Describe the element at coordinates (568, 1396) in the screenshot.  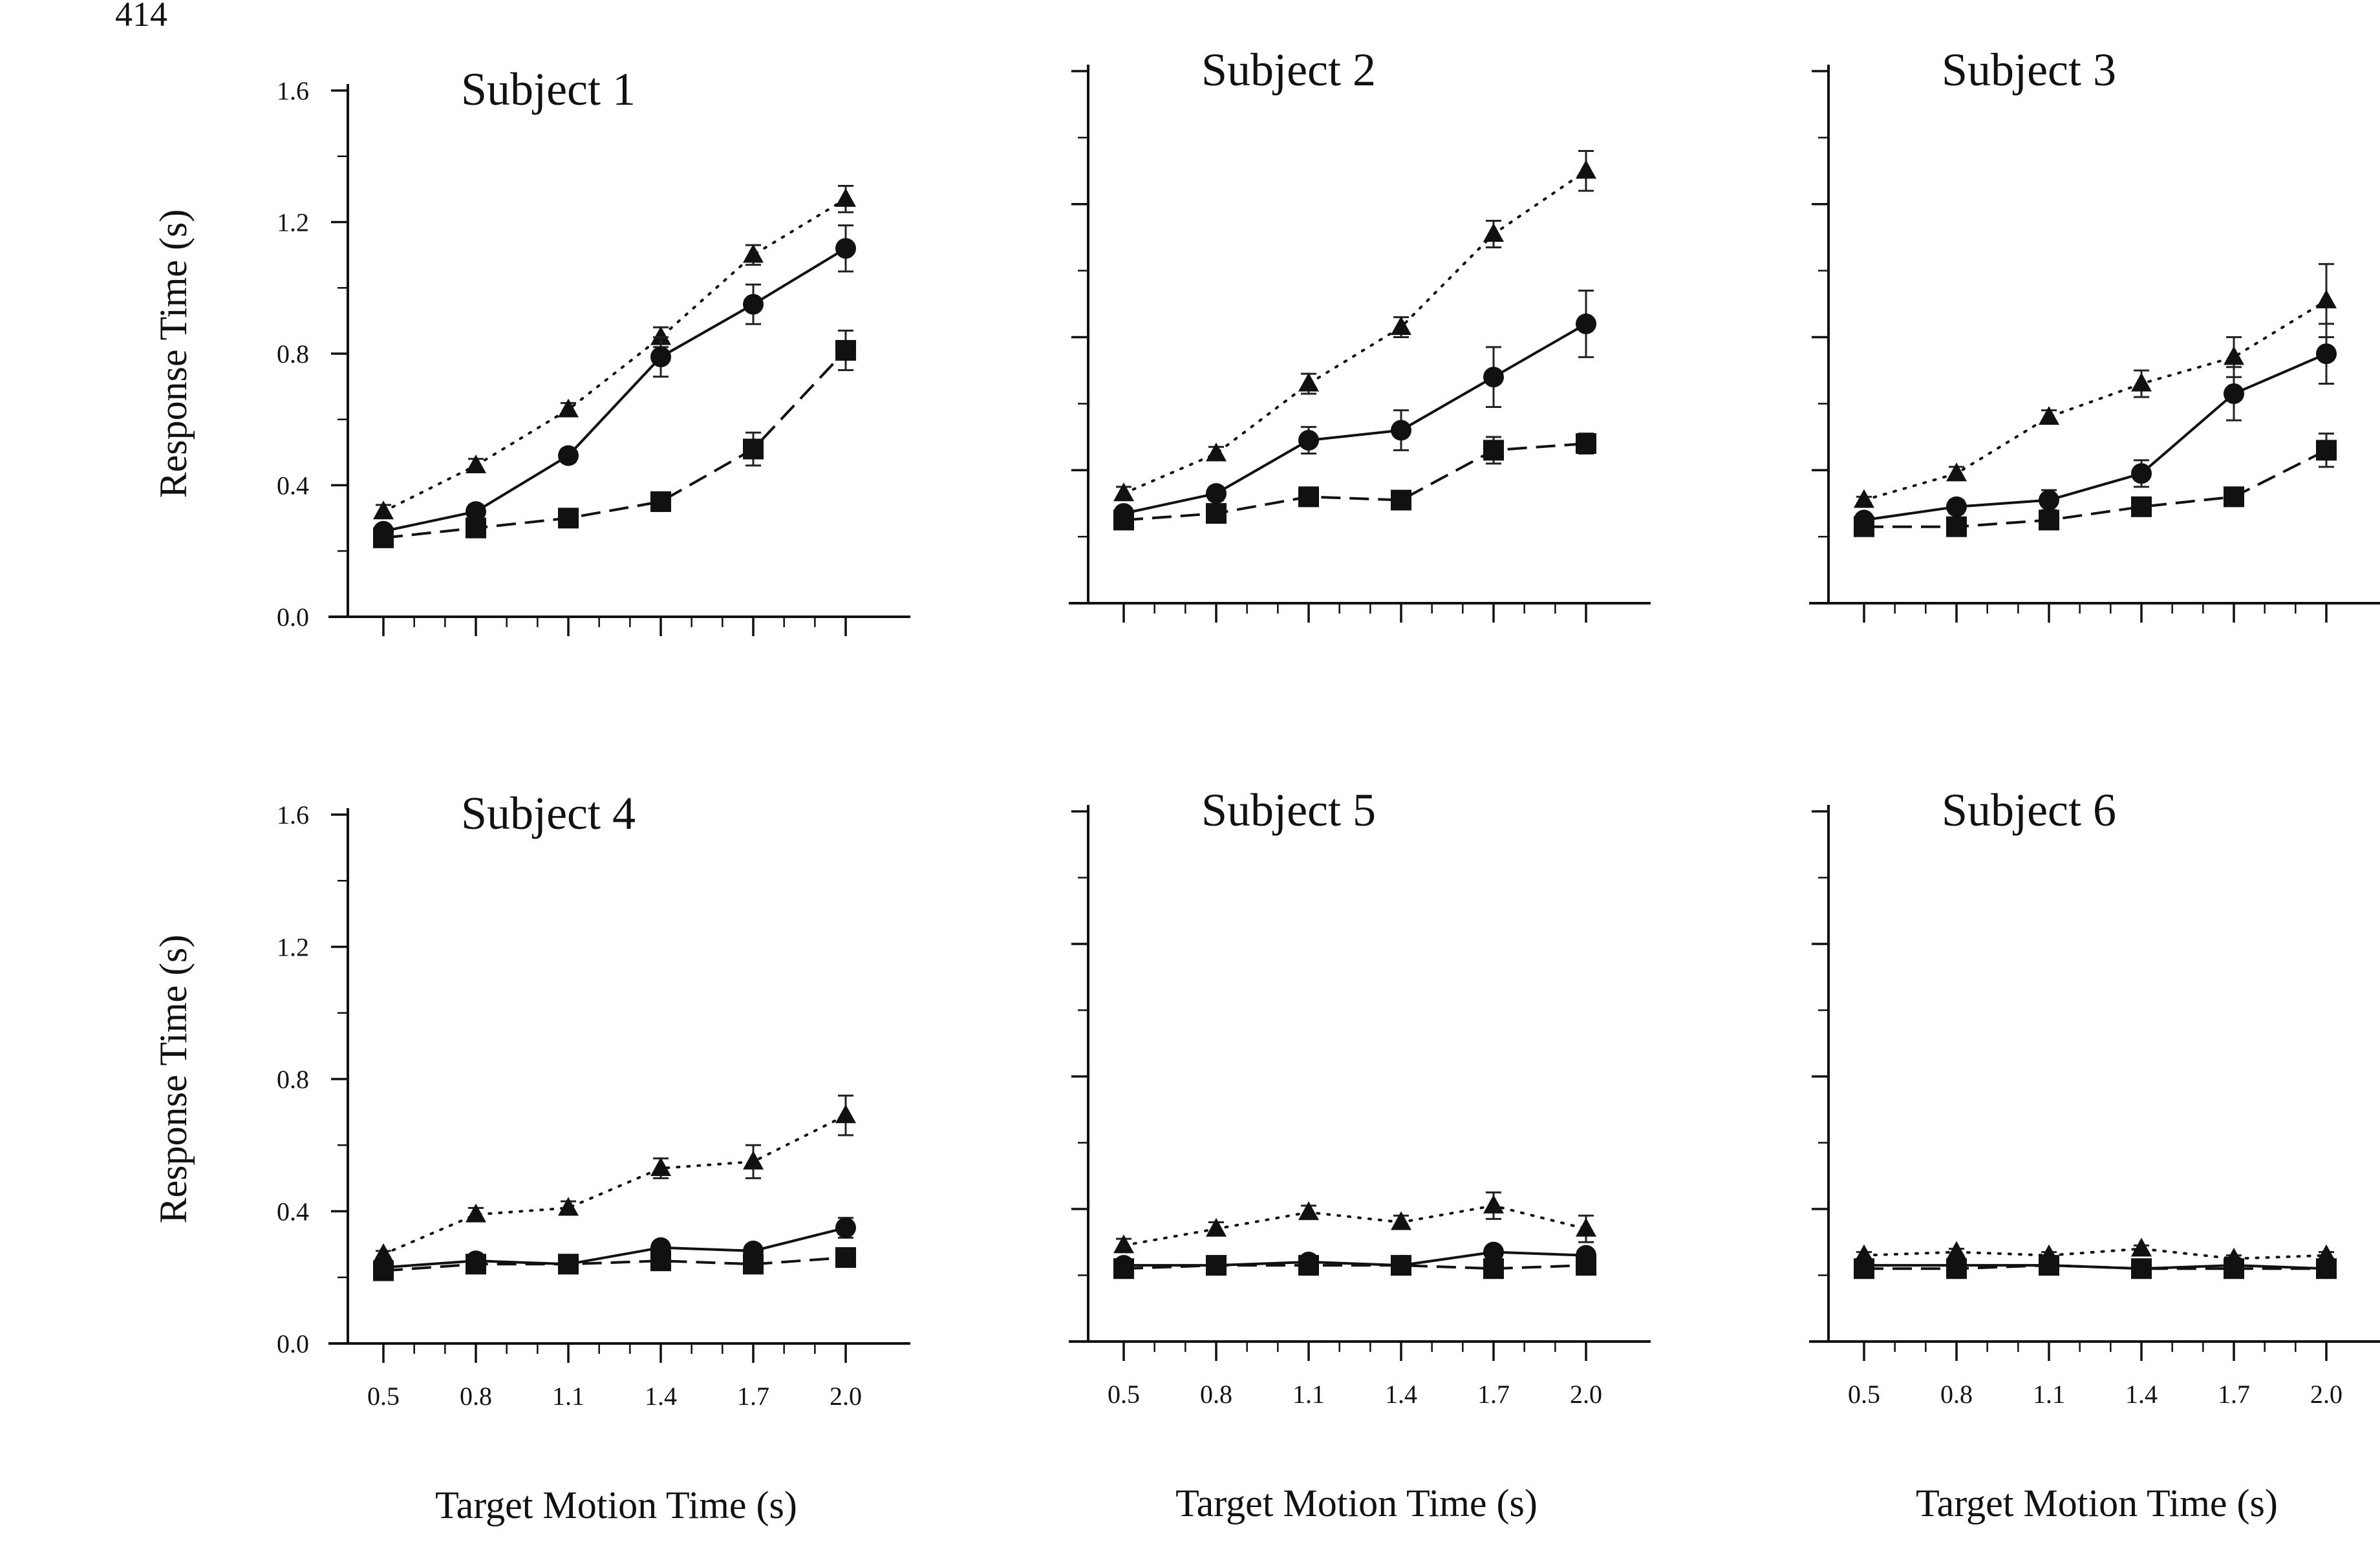
I see `x-tick-label: 1.1` at that location.